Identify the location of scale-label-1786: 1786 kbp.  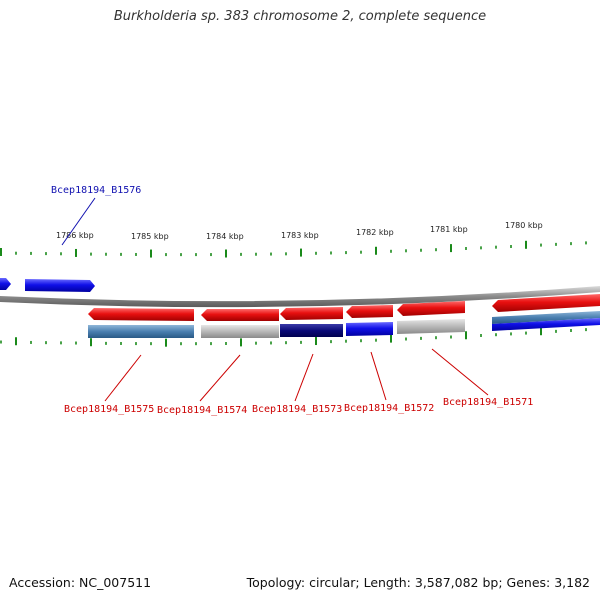
(75, 235).